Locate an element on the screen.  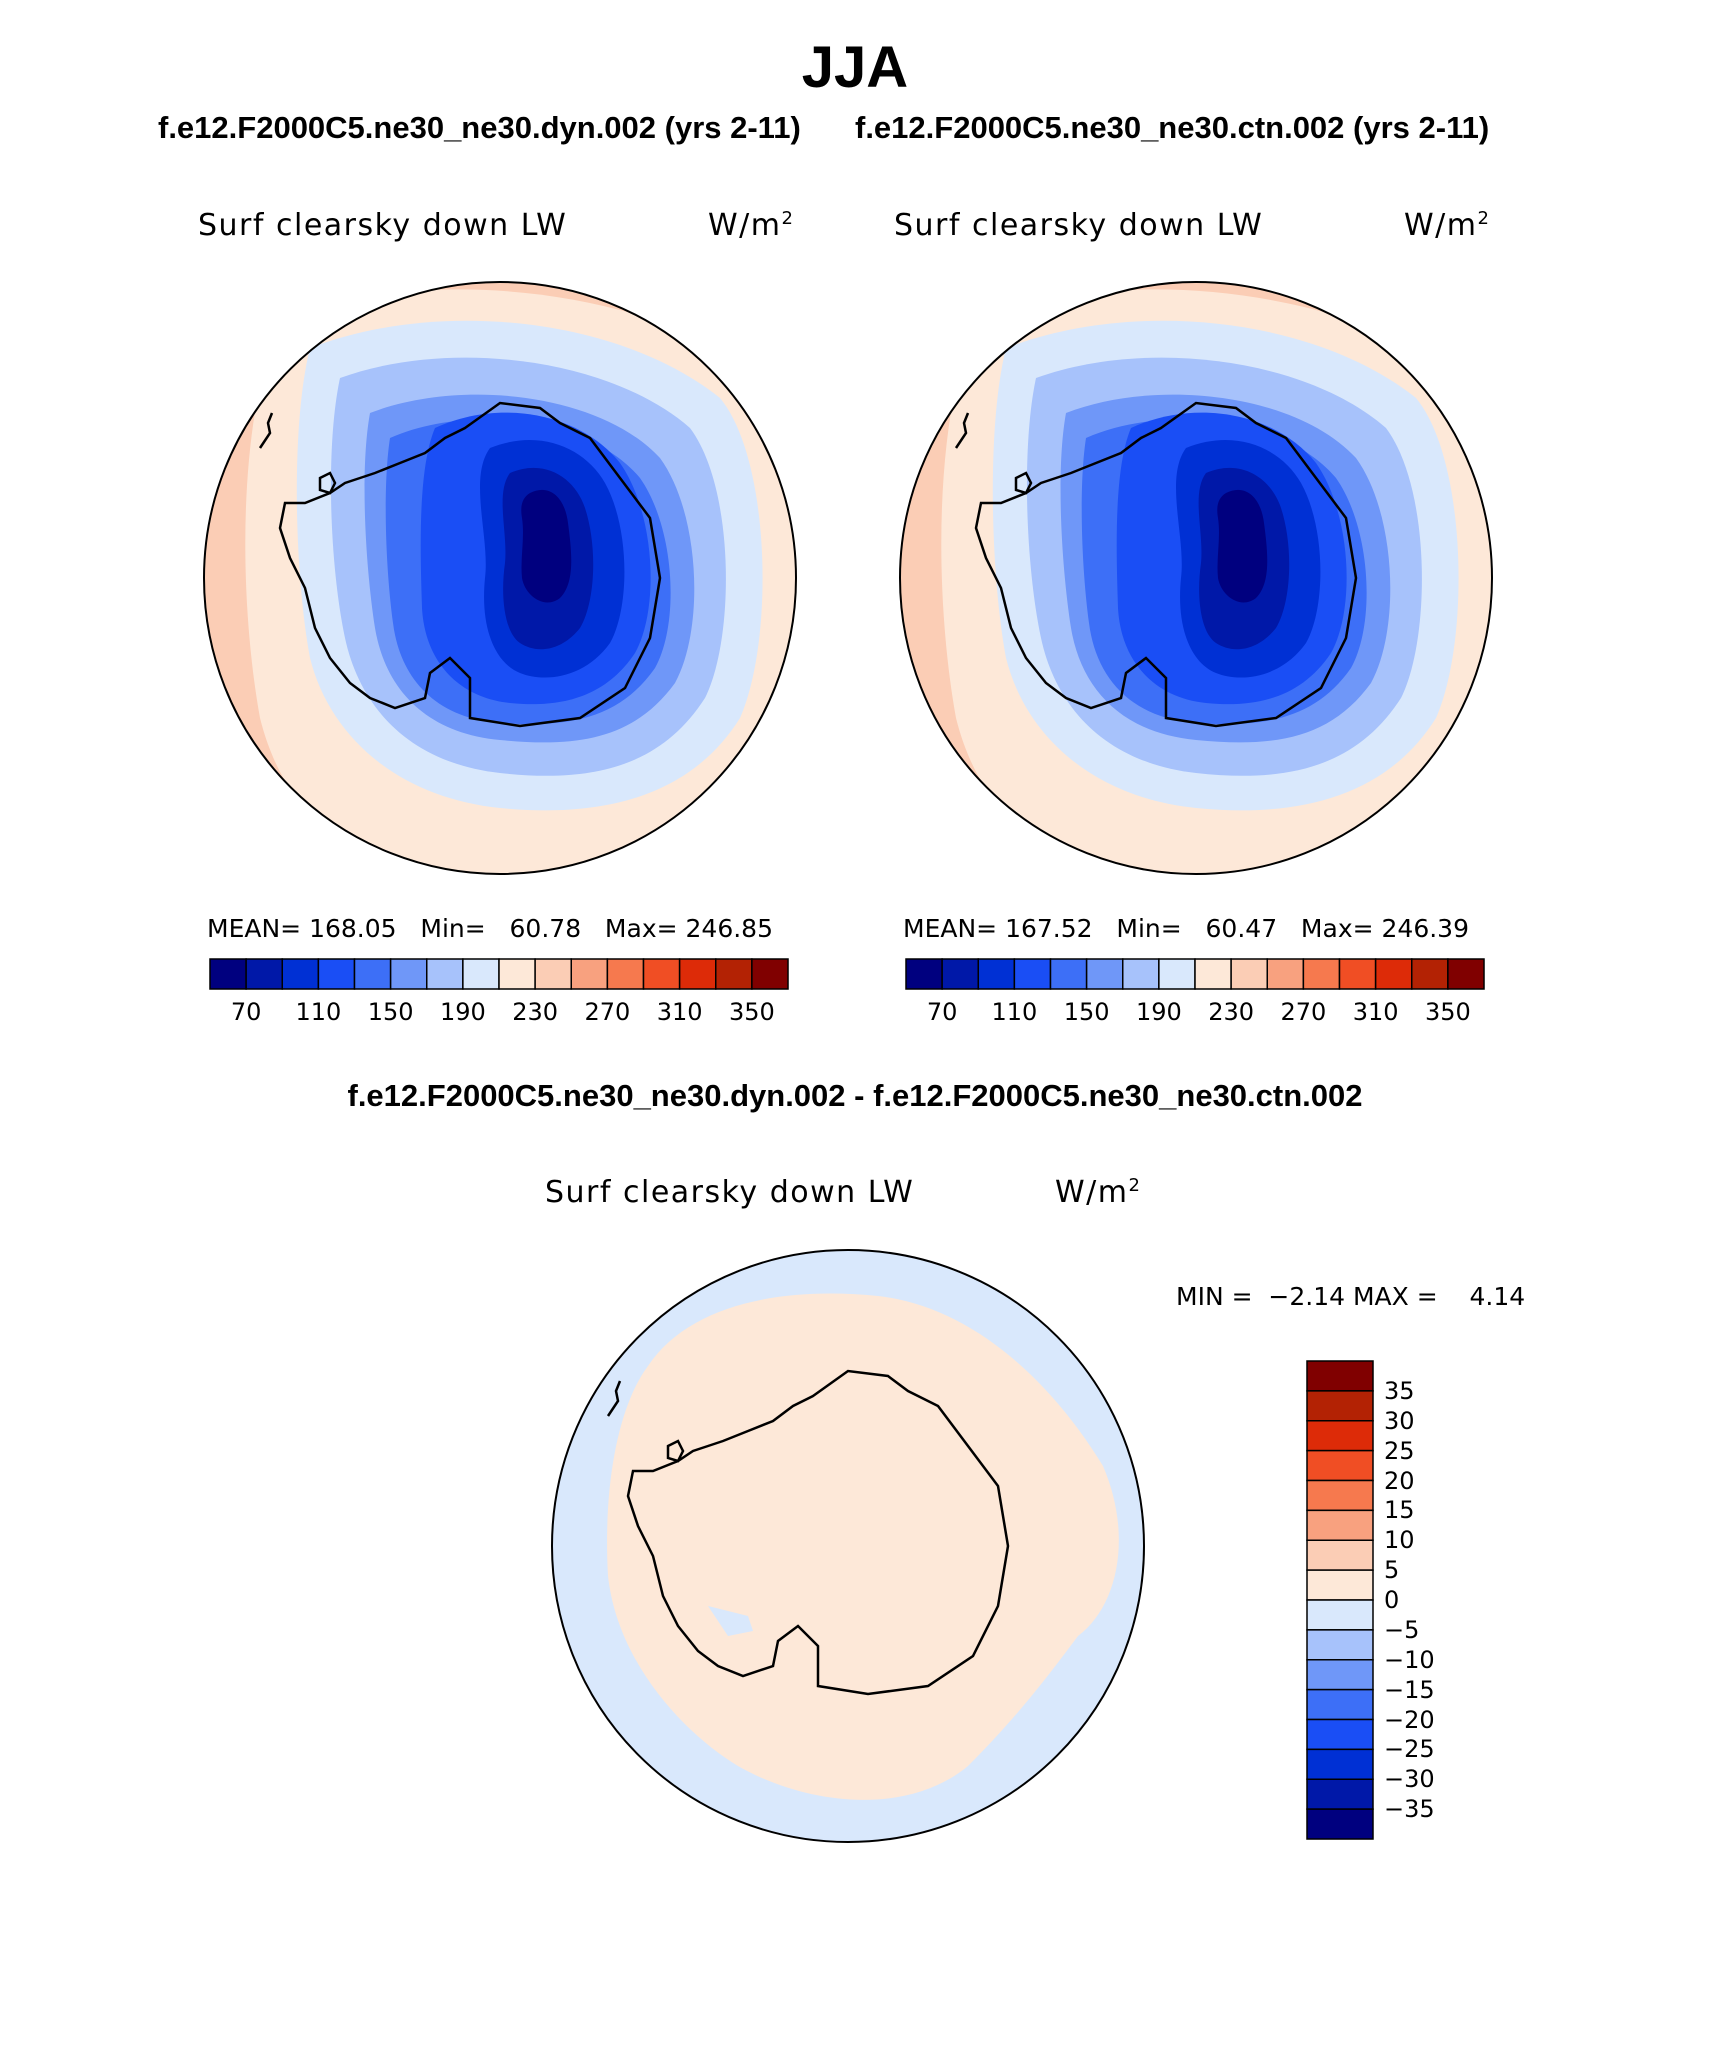
colorbar-diff-tick-label: −35 is located at coordinates (1409, 1809).